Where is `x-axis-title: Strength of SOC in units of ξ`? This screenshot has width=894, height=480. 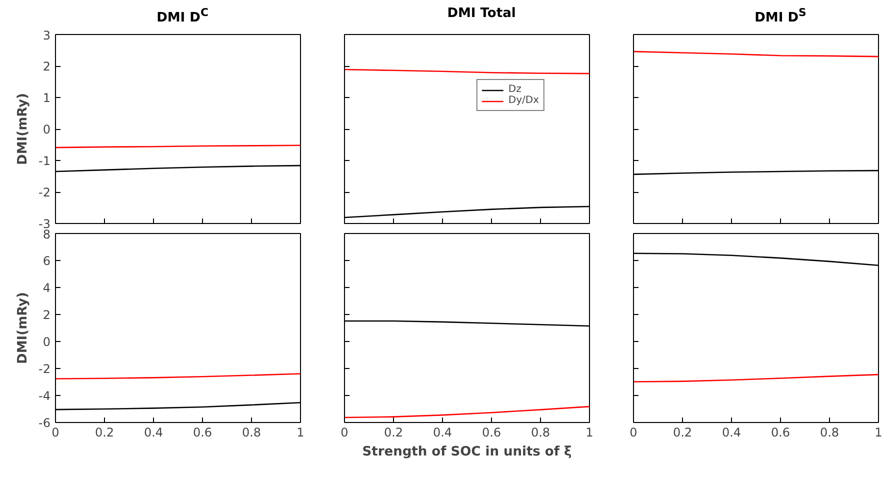 x-axis-title: Strength of SOC in units of ξ is located at coordinates (467, 452).